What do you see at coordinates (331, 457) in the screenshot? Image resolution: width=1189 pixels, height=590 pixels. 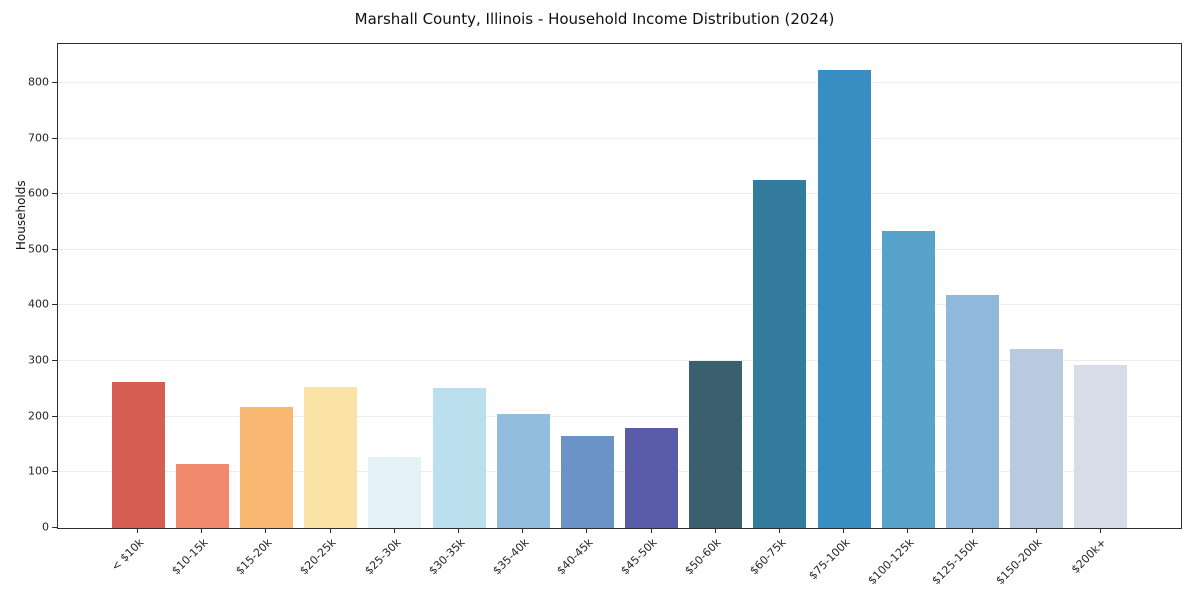 I see `bar--20-25k` at bounding box center [331, 457].